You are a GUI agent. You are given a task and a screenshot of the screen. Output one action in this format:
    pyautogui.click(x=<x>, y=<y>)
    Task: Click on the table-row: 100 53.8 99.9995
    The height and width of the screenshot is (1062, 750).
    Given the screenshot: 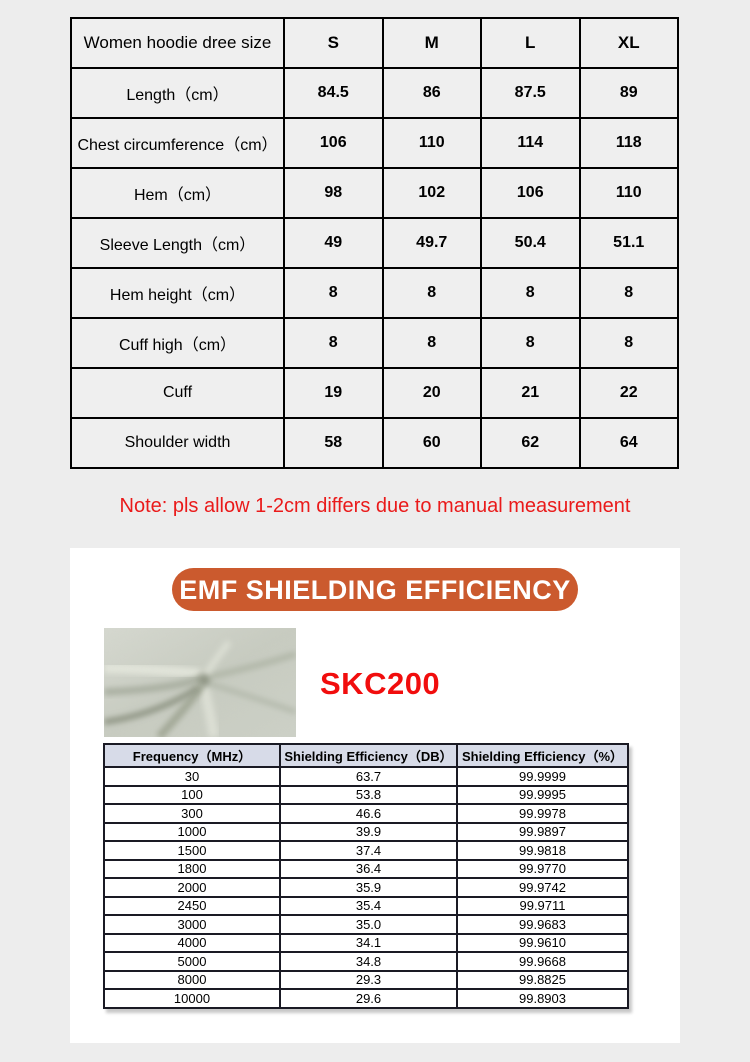 What is the action you would take?
    pyautogui.click(x=366, y=794)
    